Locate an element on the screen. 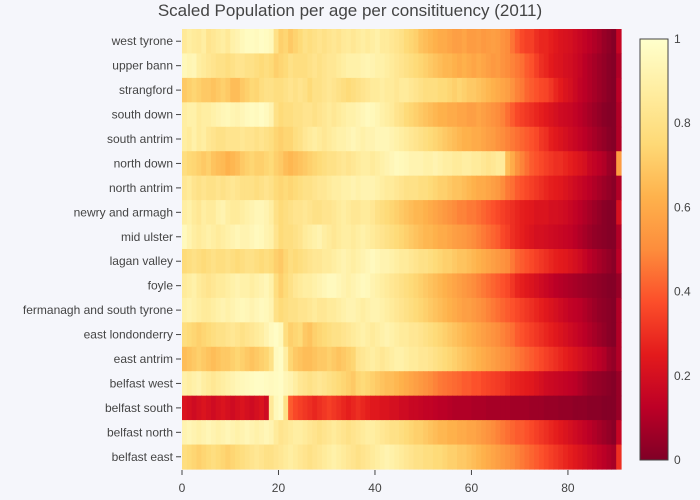 This screenshot has height=500, width=700. colorbar-tick-label: 1 is located at coordinates (677, 39).